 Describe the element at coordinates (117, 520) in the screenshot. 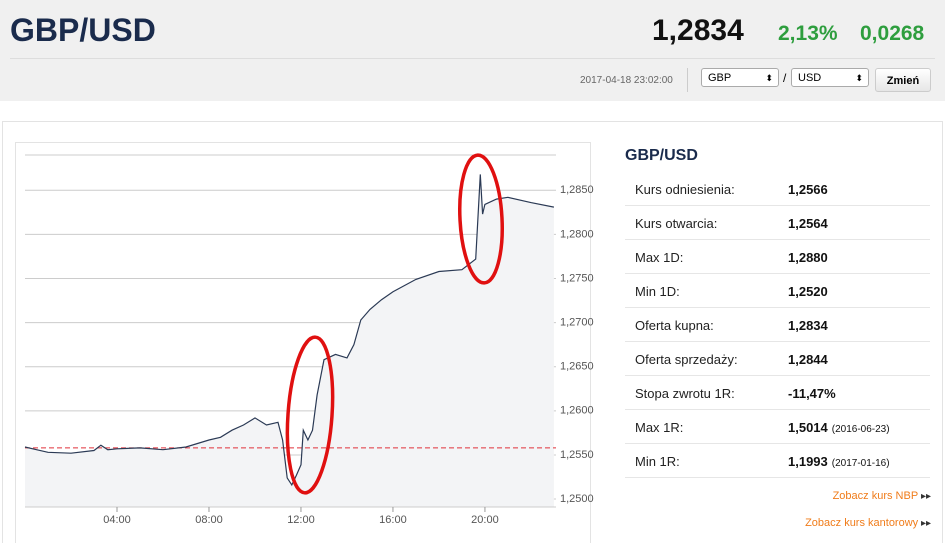

I see `x-tick-label: 04:00` at that location.